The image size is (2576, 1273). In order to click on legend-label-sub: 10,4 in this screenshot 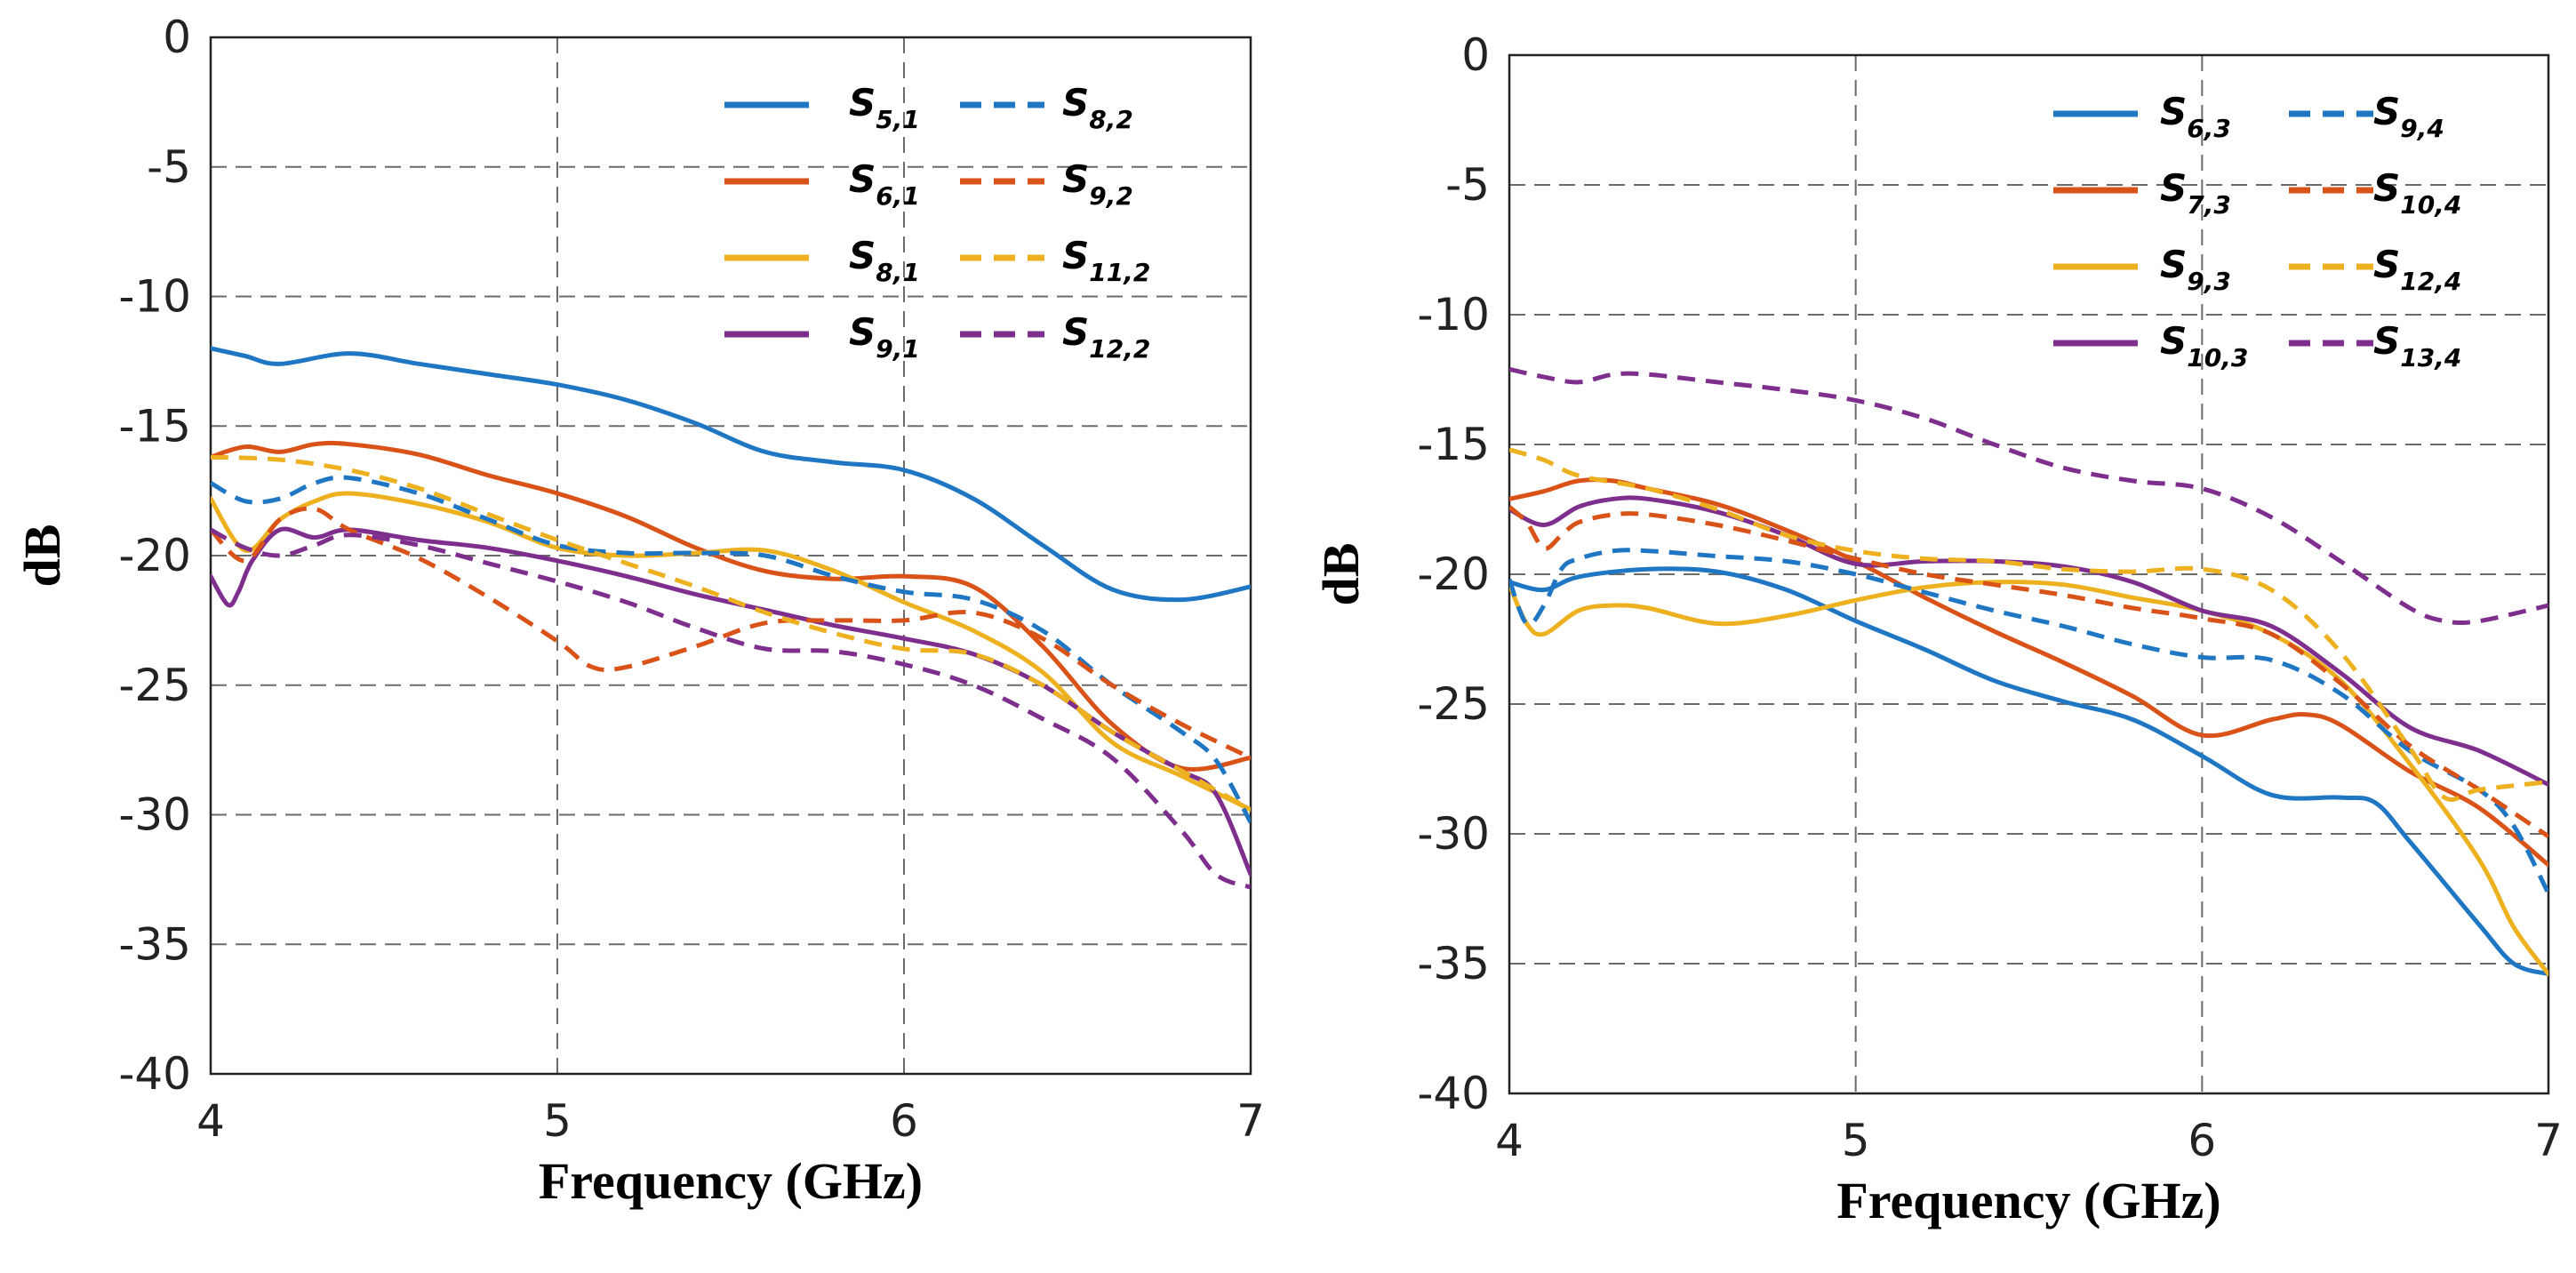, I will do `click(2430, 205)`.